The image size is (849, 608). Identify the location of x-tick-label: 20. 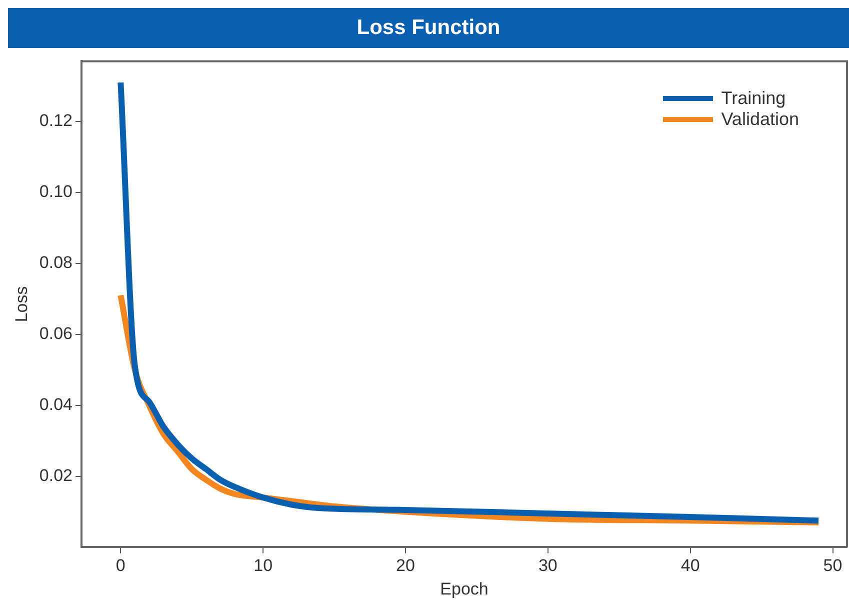
(405, 566).